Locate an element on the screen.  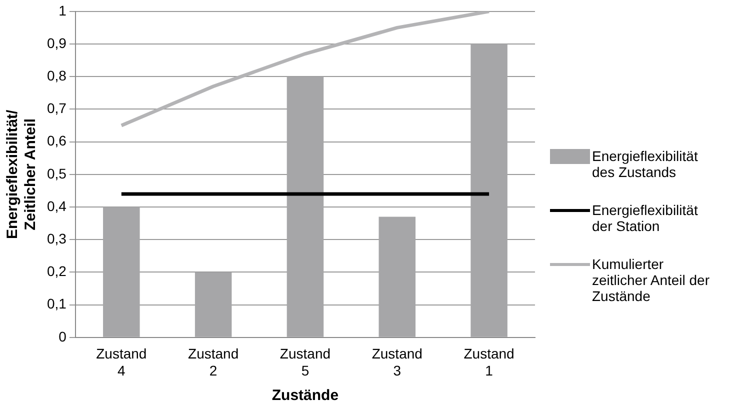
y-tick-label: 0,4 is located at coordinates (56, 206).